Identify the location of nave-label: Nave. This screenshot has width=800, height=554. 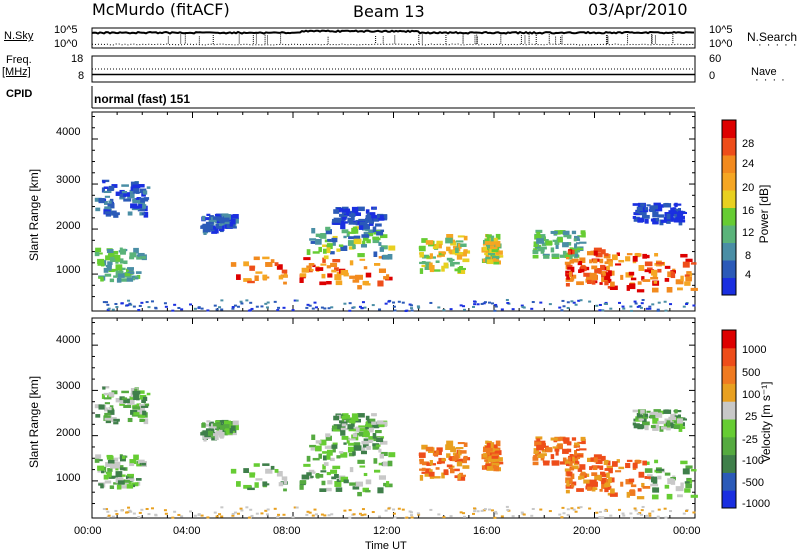
(764, 72).